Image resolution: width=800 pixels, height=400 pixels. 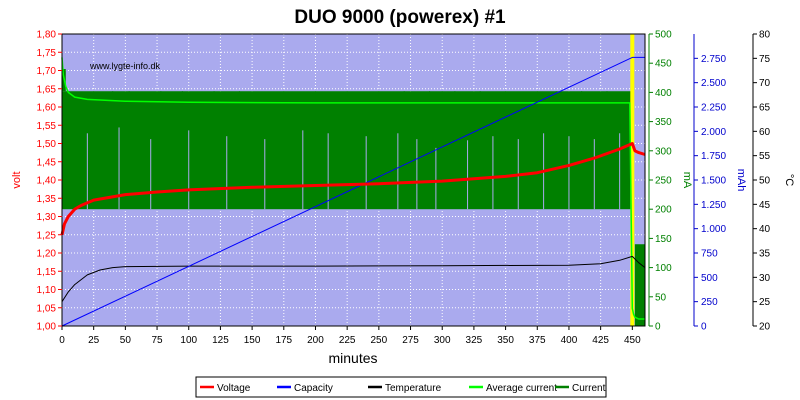 I want to click on mAh-tick-label: 2.500, so click(x=713, y=83).